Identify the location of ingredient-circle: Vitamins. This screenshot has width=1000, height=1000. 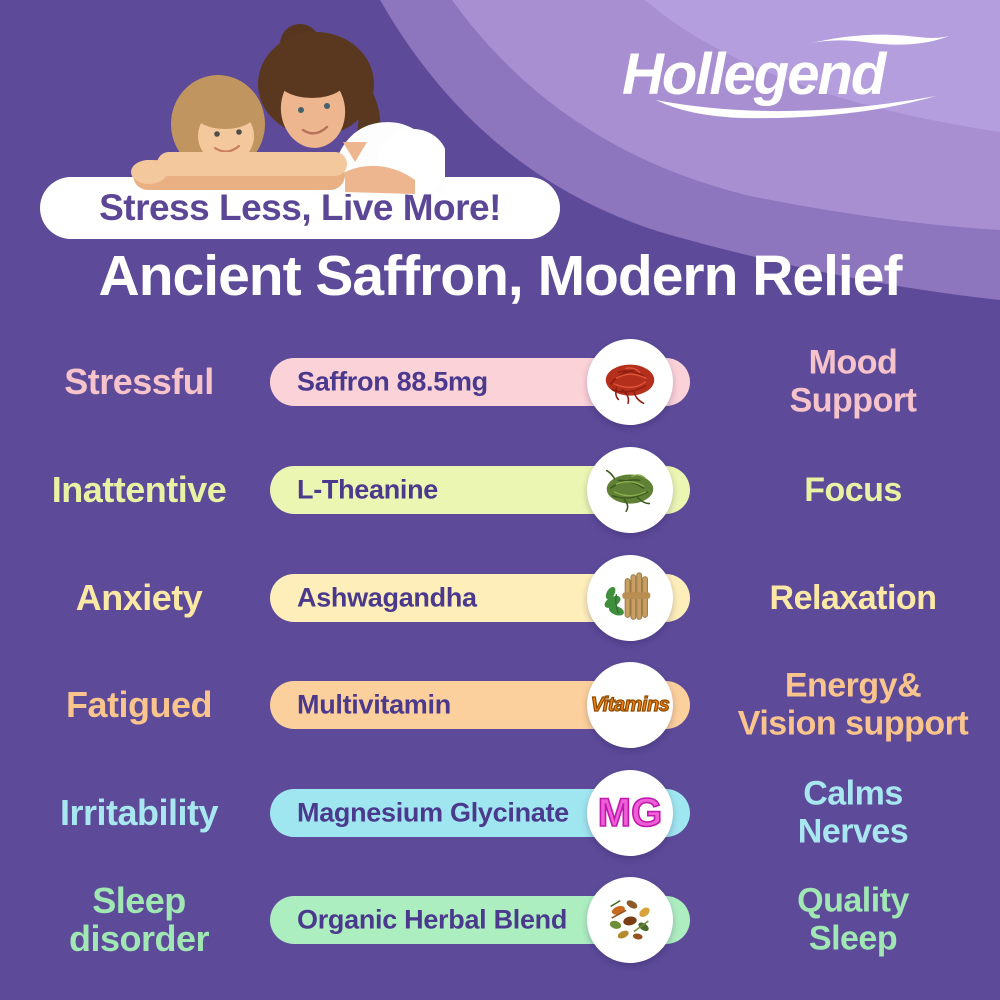
(630, 705).